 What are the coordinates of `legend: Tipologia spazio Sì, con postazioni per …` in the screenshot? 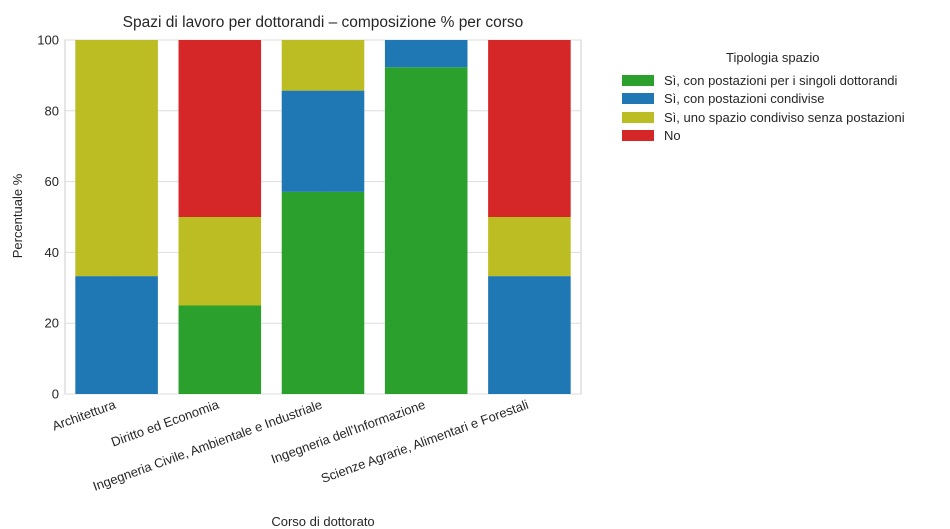 It's located at (786, 97).